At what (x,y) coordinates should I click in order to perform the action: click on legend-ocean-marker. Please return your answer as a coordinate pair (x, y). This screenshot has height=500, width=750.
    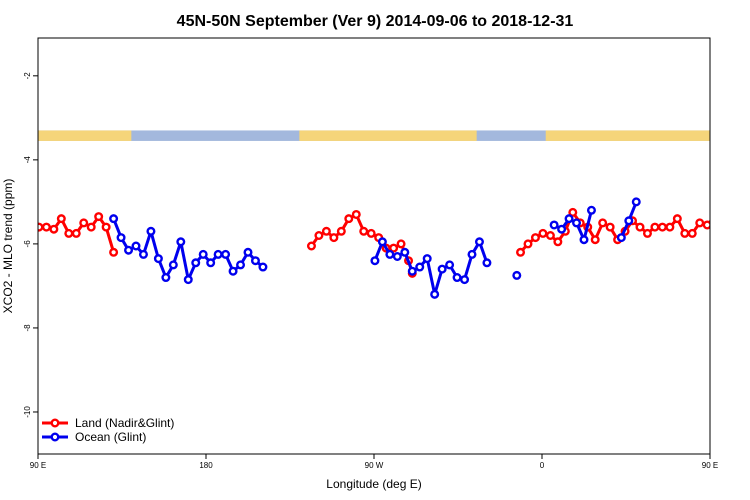
    Looking at the image, I should click on (55, 437).